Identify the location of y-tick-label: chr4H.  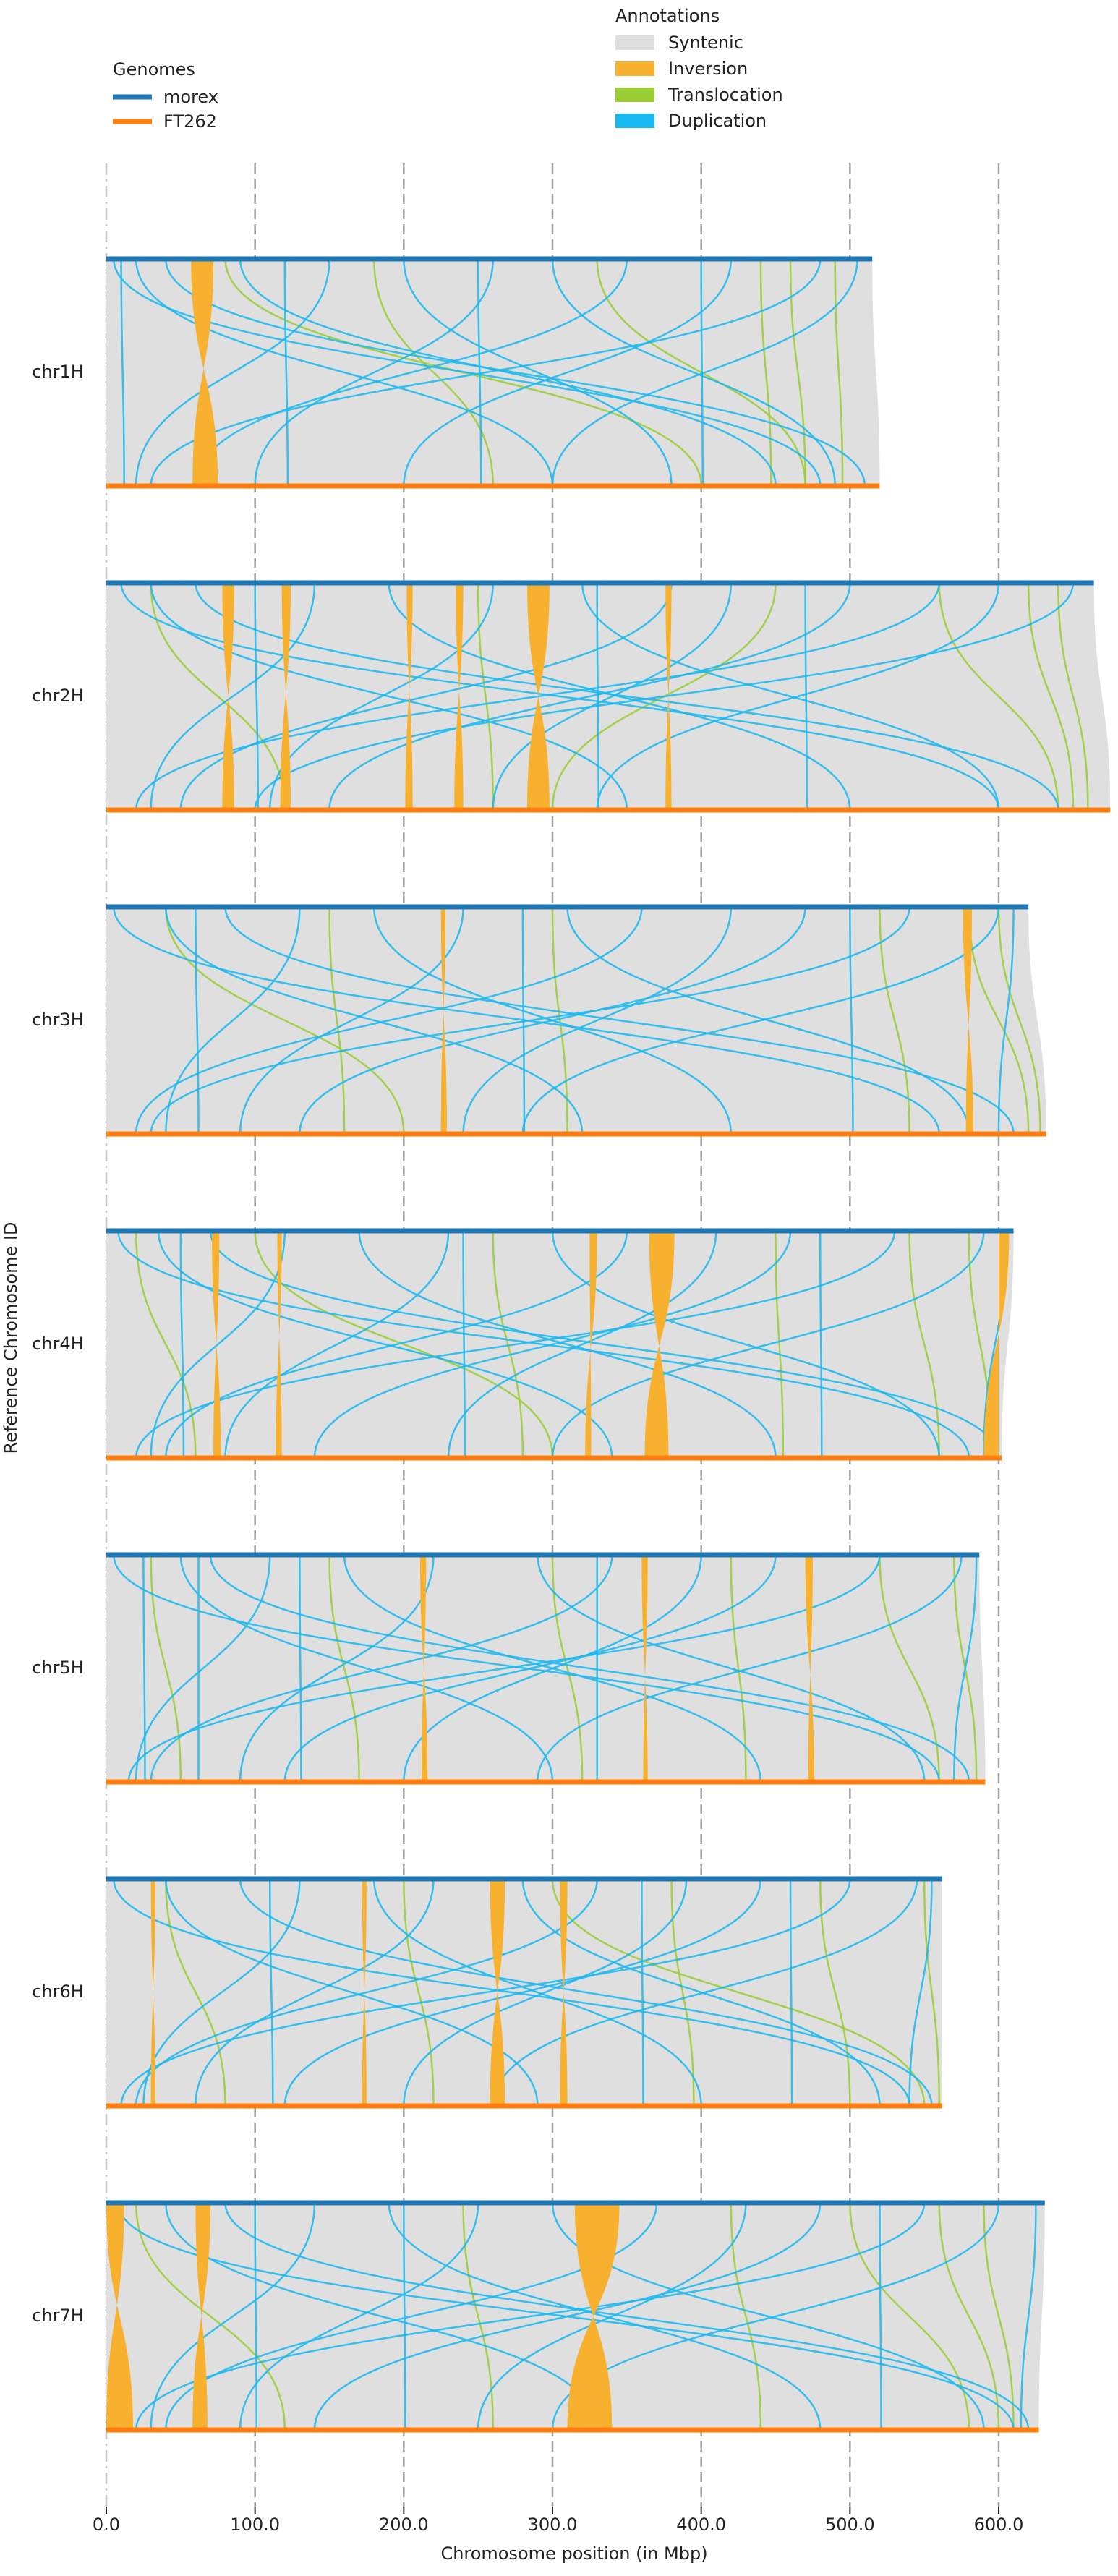
(58, 1344).